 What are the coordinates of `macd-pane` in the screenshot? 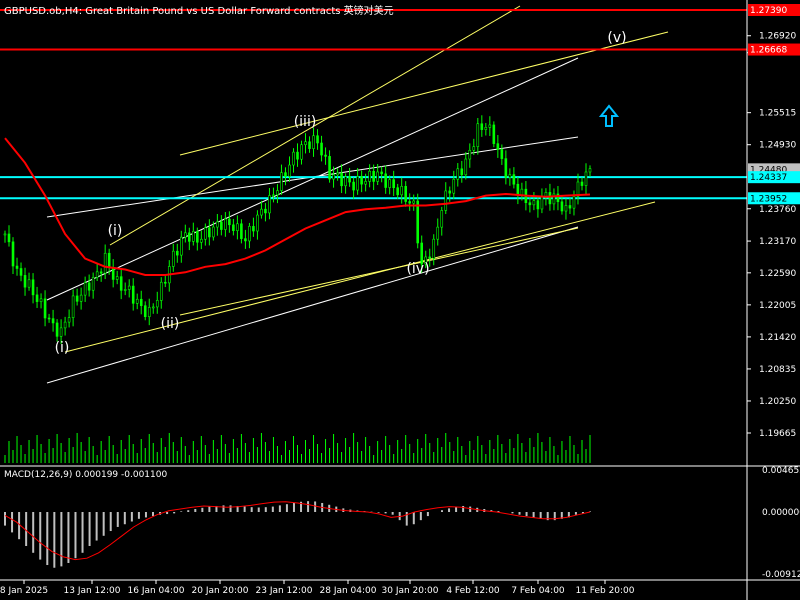 It's located at (297, 534).